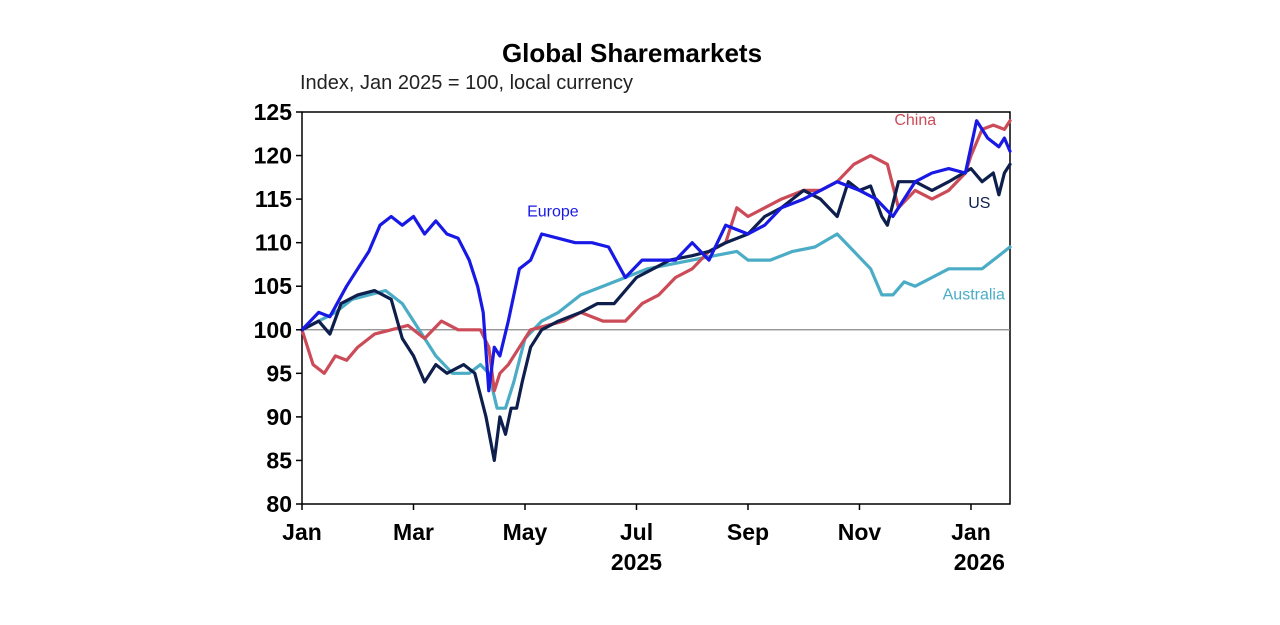 The height and width of the screenshot is (625, 1280). Describe the element at coordinates (466, 83) in the screenshot. I see `chart-subtitle: Index, Jan 2025 = 100, local currency` at that location.